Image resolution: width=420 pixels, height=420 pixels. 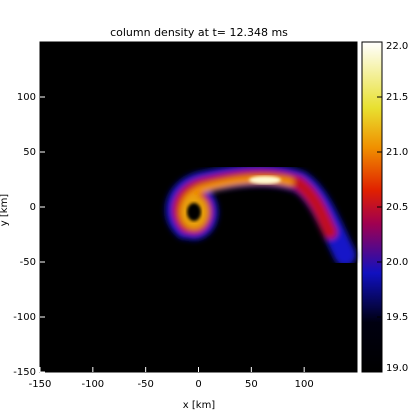 I want to click on y-tick-label: 0, so click(x=33, y=207).